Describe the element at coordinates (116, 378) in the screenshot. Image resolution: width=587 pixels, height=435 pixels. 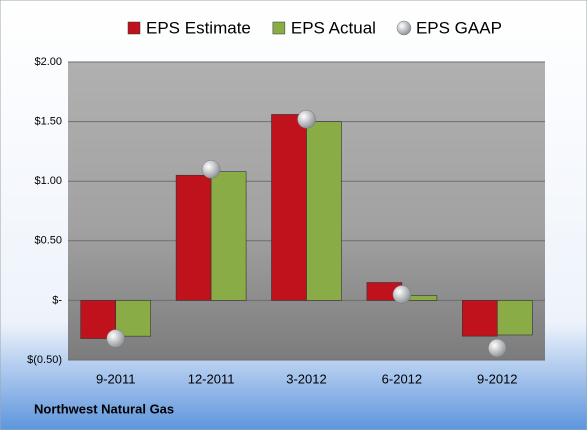
I see `x-tick-label: 9-2011` at that location.